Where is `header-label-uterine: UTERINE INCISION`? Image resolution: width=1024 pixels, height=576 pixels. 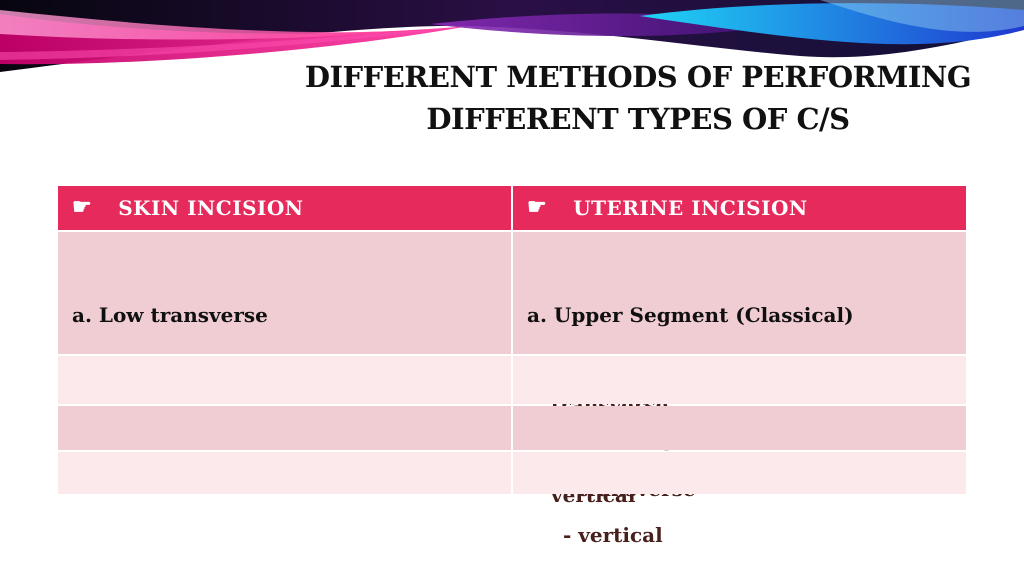
header-label-uterine: UTERINE INCISION is located at coordinates (690, 208).